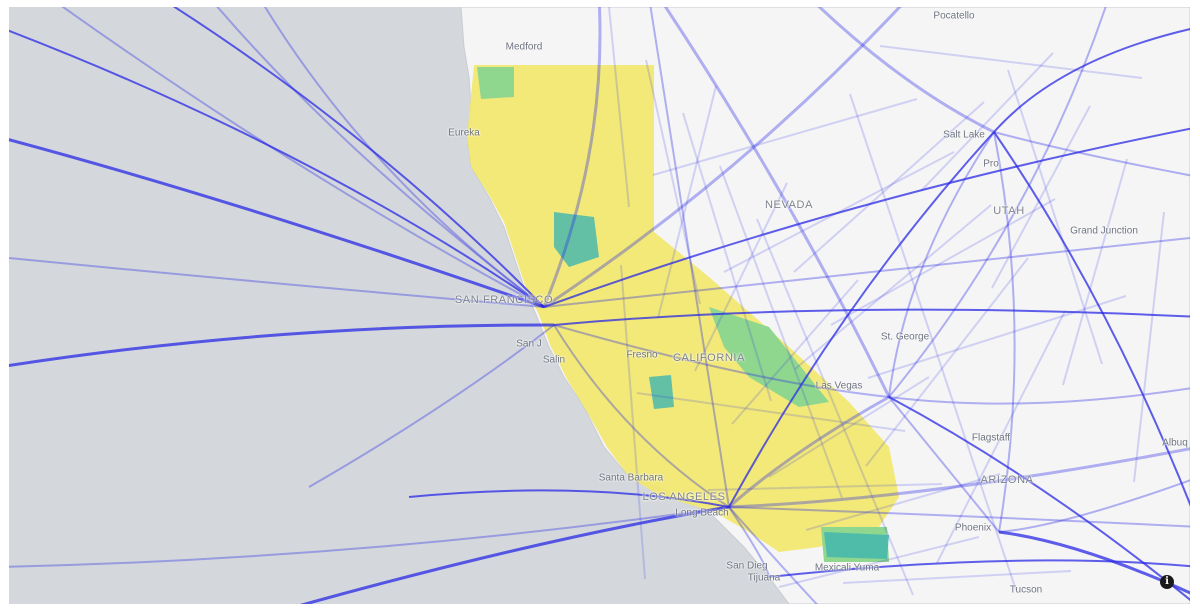 Image resolution: width=1200 pixels, height=611 pixels. What do you see at coordinates (991, 438) in the screenshot?
I see `place-label-flagstaff: Flagstaff` at bounding box center [991, 438].